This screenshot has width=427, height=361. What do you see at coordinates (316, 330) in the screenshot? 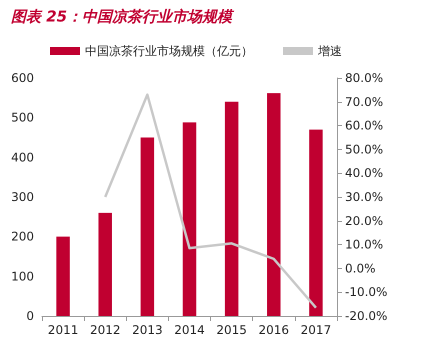
I see `x-tick-label: 2017` at bounding box center [316, 330].